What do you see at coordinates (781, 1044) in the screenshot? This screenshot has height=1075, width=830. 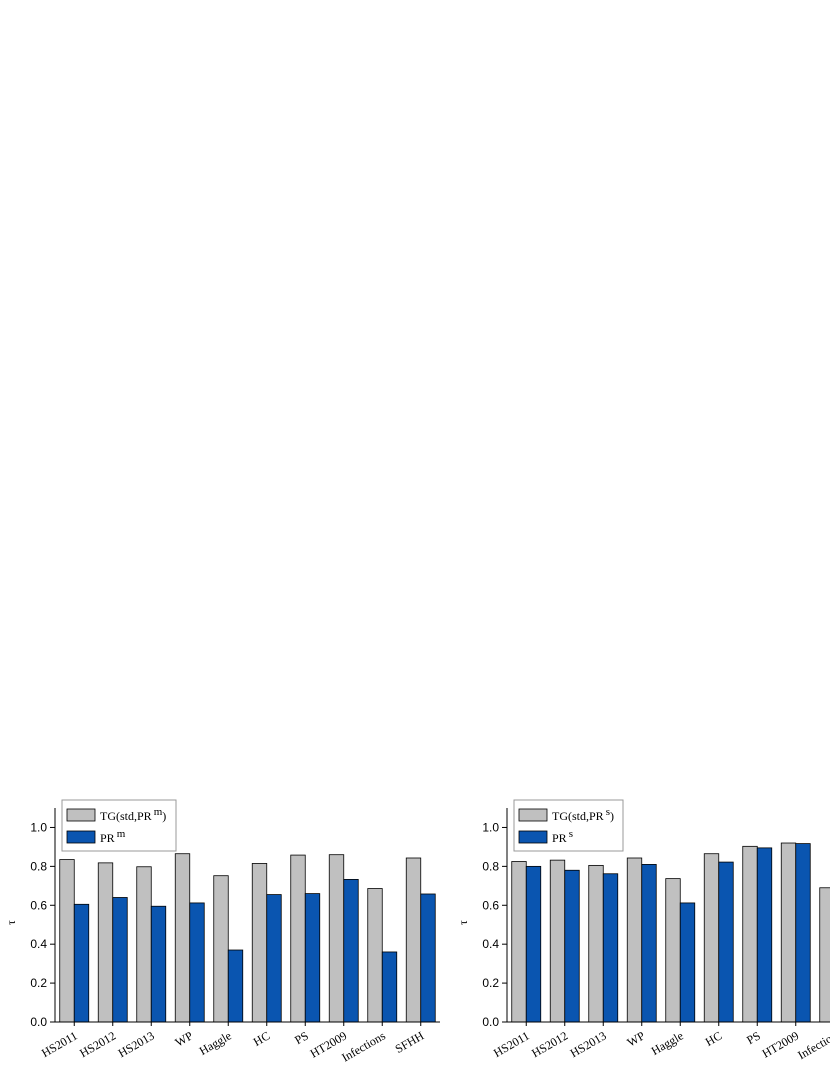 I see `x-tick-label: HT2009` at bounding box center [781, 1044].